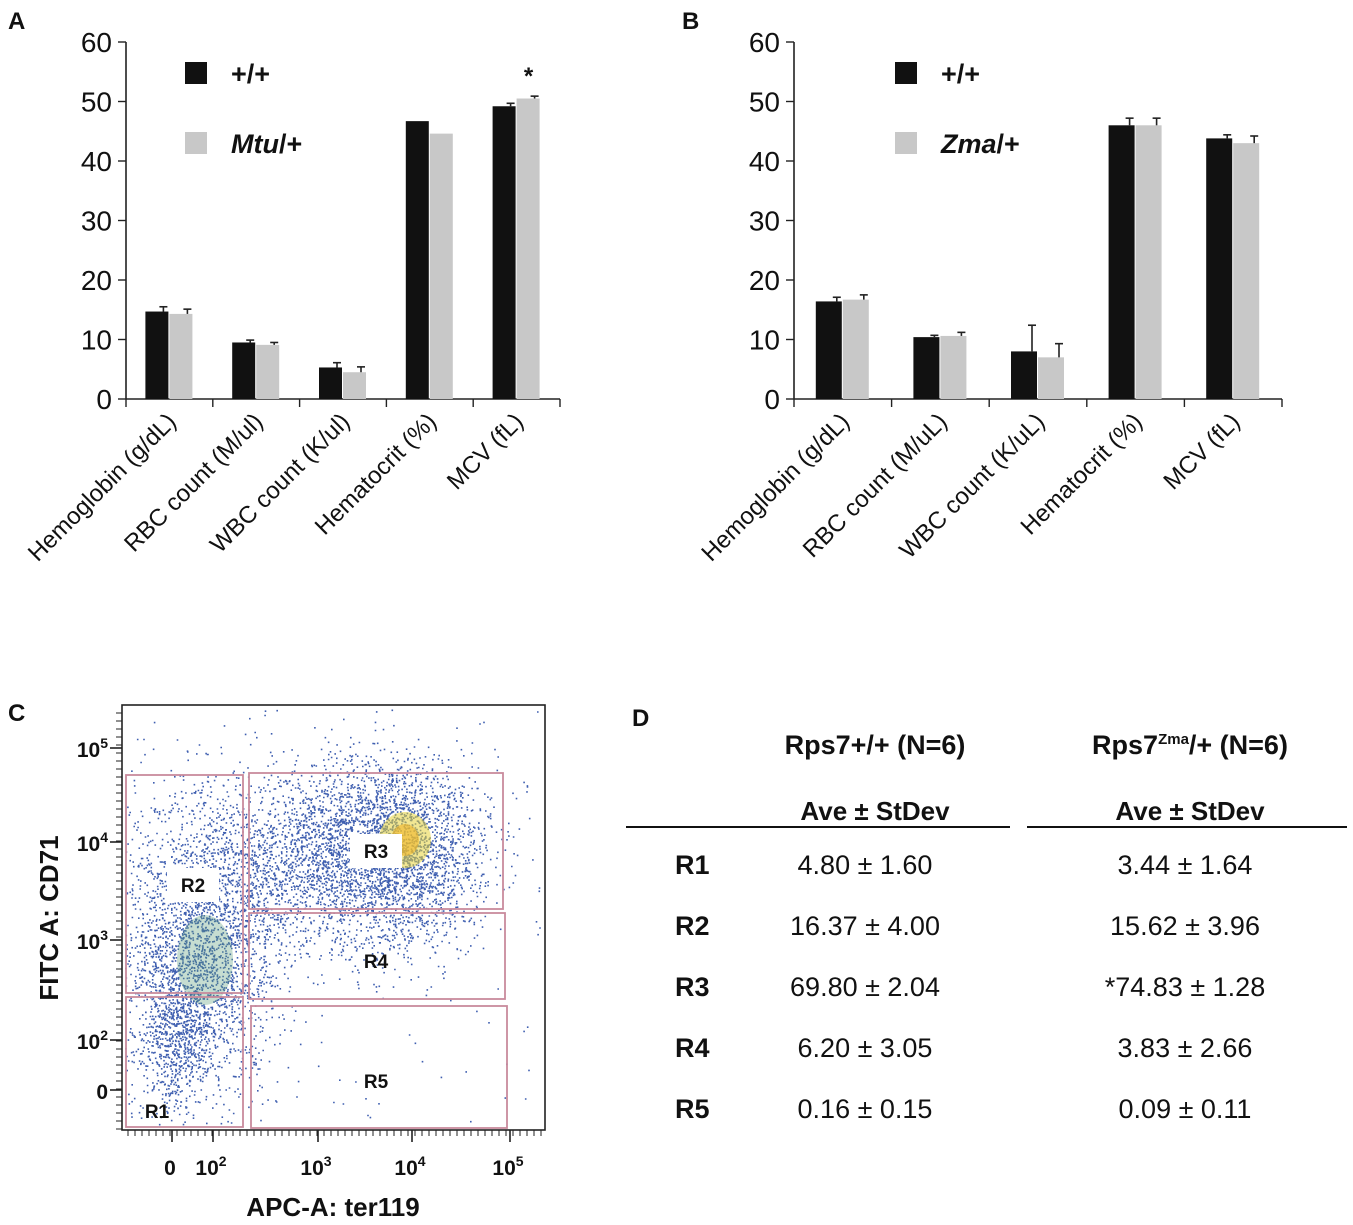  I want to click on table-cell-wildtype: 4.80 ± 1.60, so click(865, 865).